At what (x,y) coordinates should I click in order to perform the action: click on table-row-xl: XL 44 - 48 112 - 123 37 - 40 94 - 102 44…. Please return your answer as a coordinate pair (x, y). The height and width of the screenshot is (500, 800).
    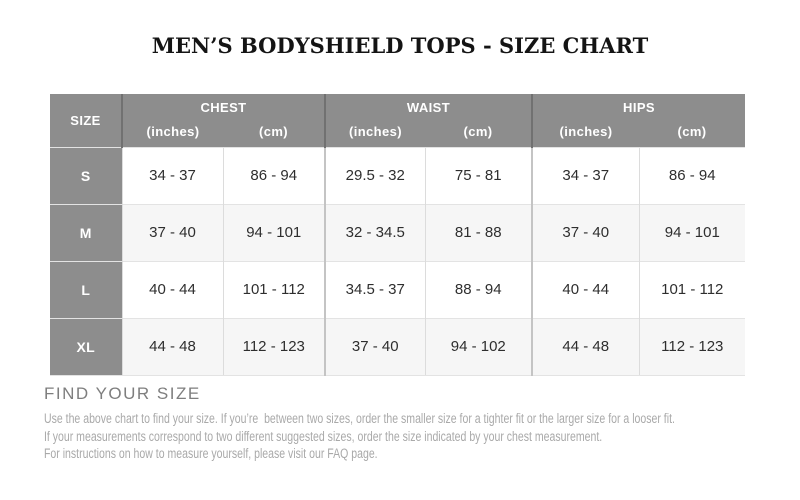
    Looking at the image, I should click on (398, 346).